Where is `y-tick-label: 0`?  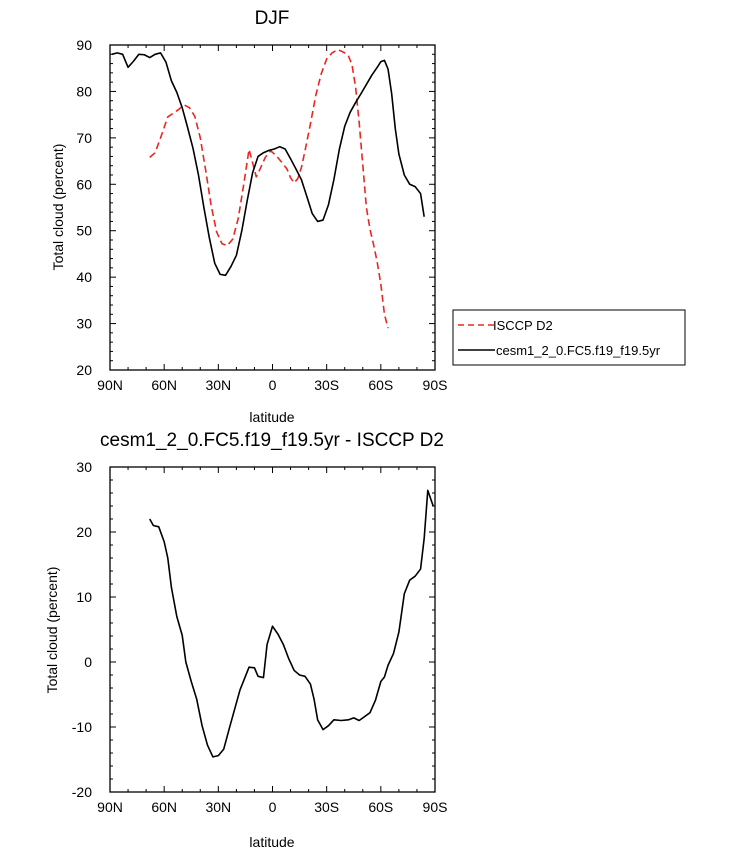 y-tick-label: 0 is located at coordinates (88, 662).